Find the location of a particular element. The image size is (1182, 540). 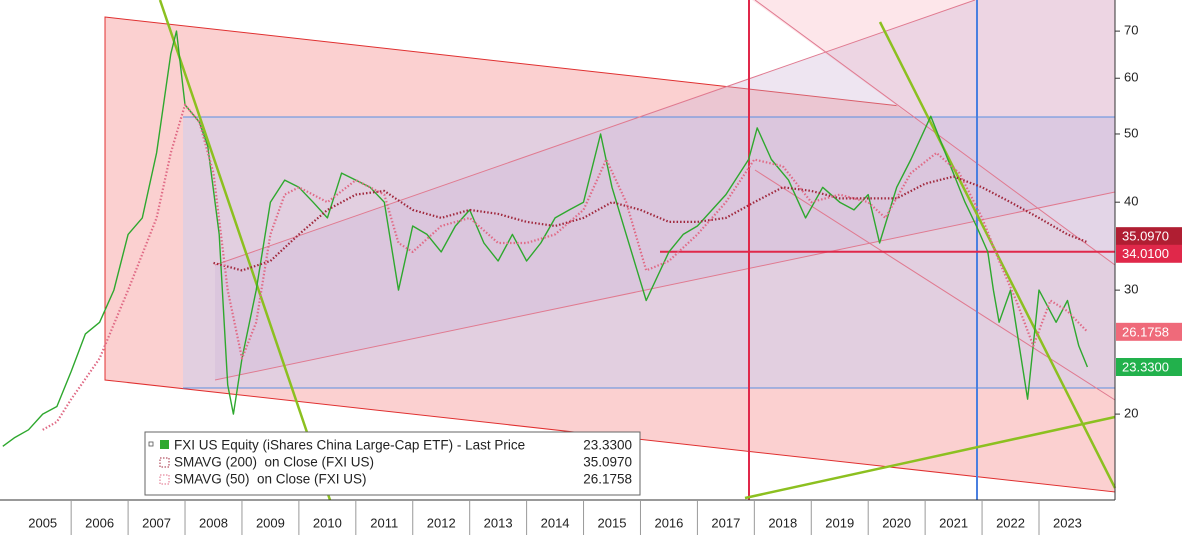

price-tag-label: 34.0100 is located at coordinates (1145, 253).